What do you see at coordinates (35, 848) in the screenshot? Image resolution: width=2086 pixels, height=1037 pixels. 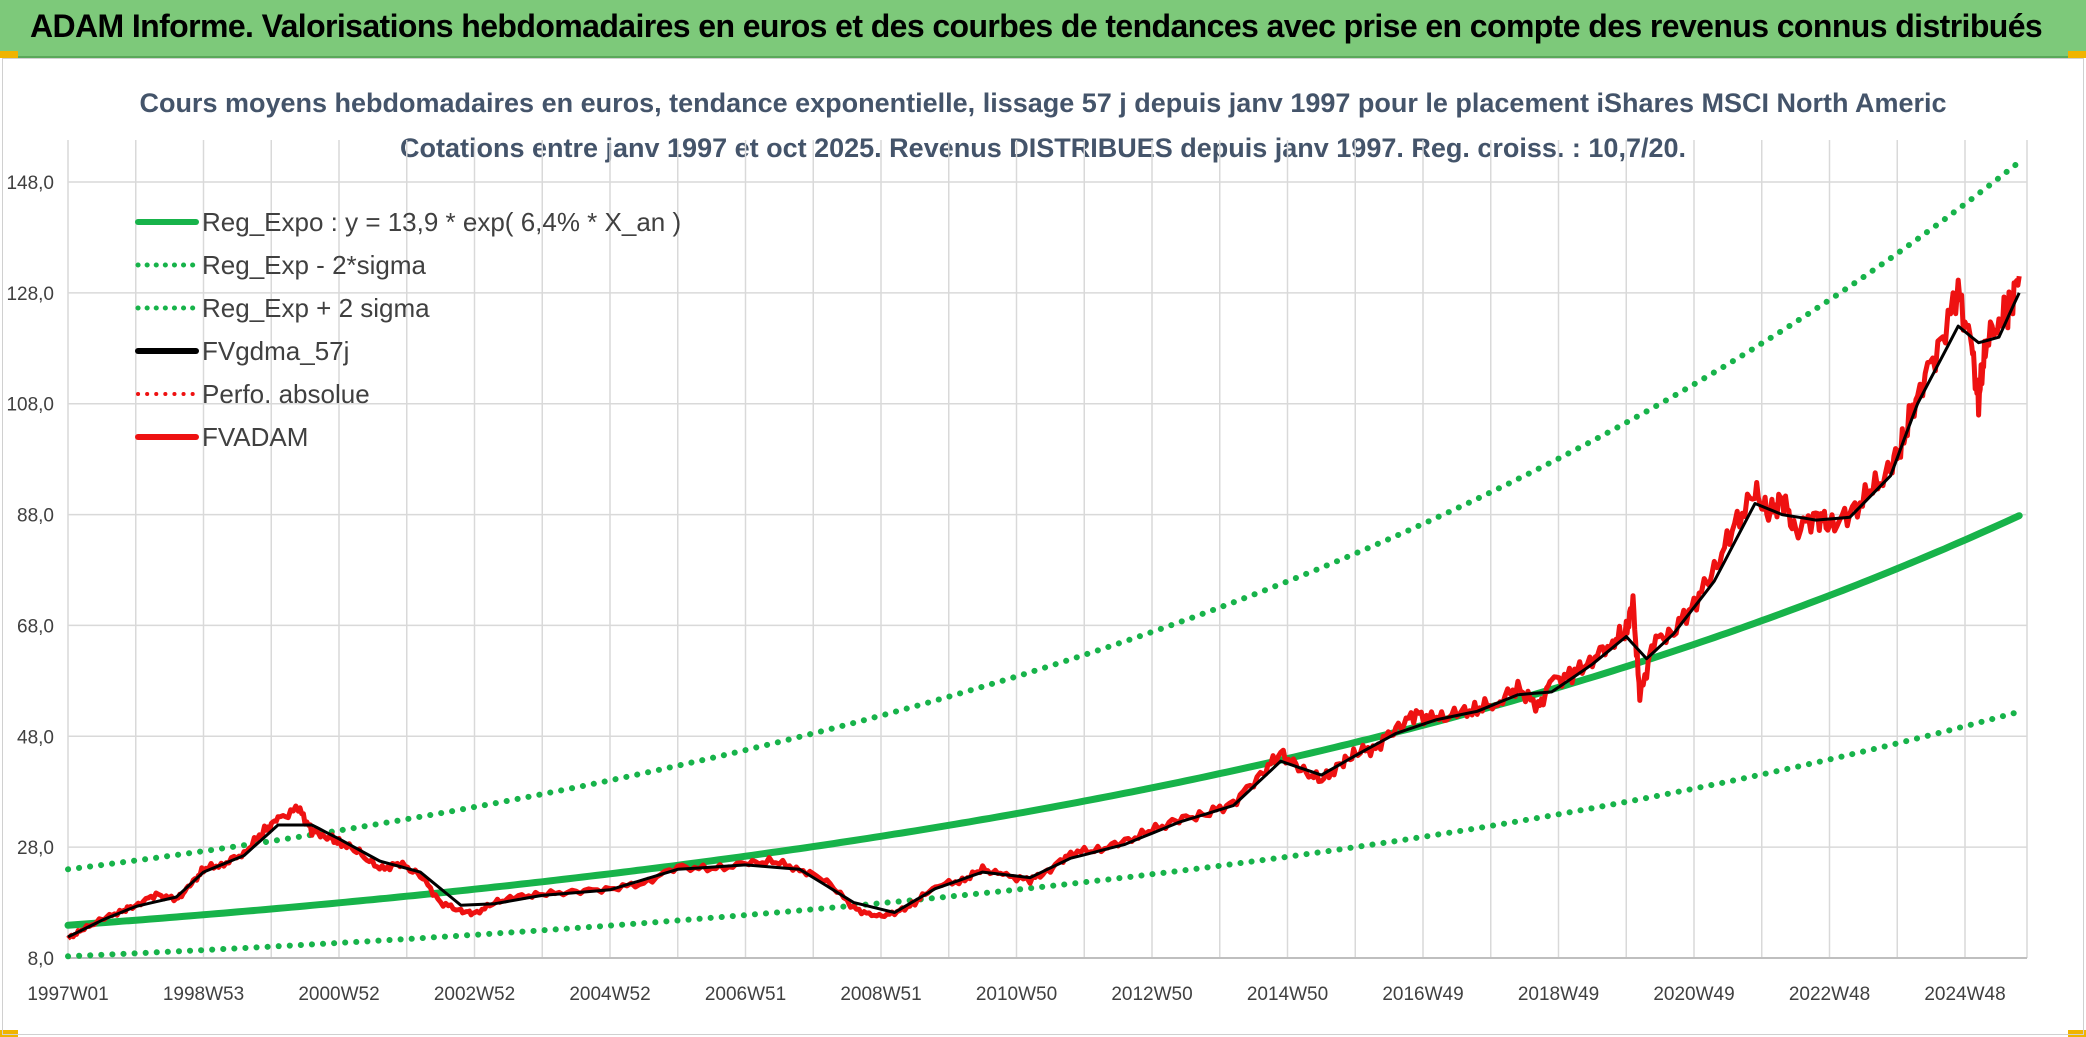 I see `y-tick-label: 28,0` at bounding box center [35, 848].